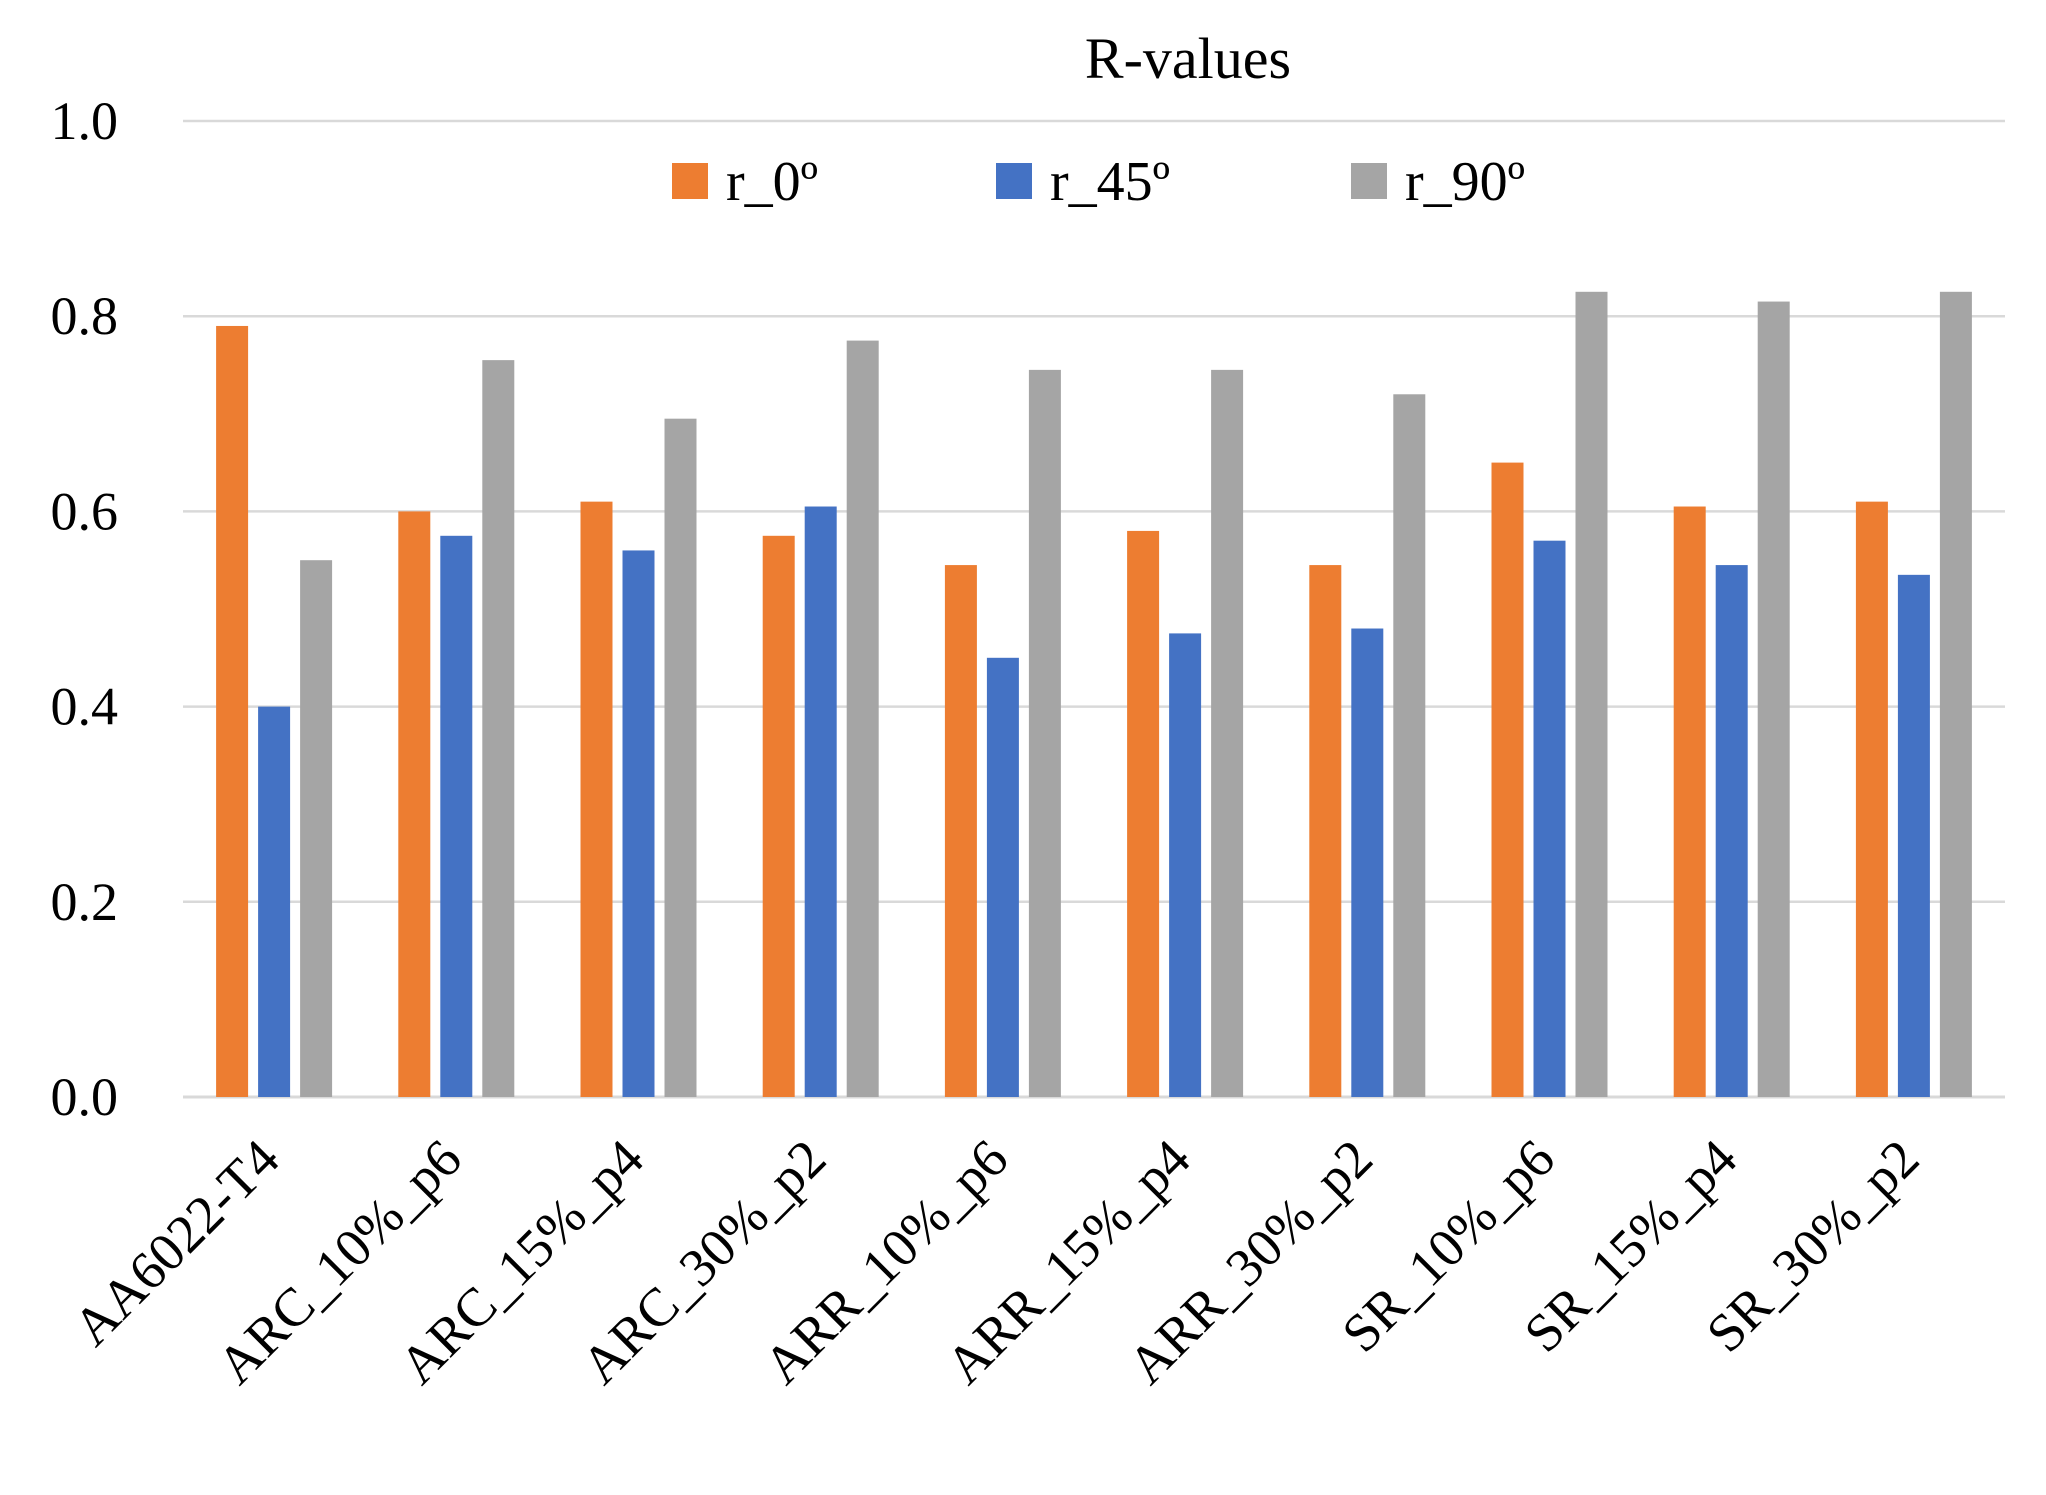 Image resolution: width=2046 pixels, height=1495 pixels. I want to click on bar-r_90º-ARR_30%_p2, so click(1409, 745).